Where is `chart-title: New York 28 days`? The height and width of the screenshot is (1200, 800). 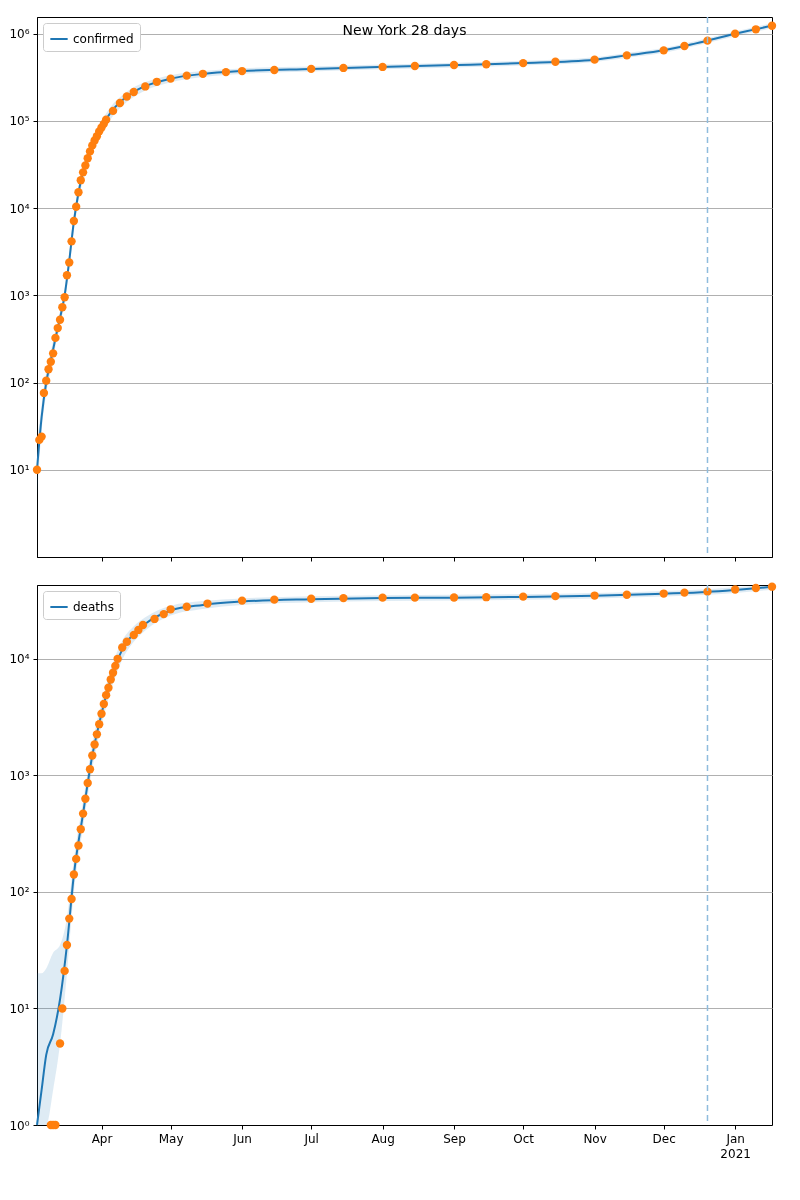
chart-title: New York 28 days is located at coordinates (404, 30).